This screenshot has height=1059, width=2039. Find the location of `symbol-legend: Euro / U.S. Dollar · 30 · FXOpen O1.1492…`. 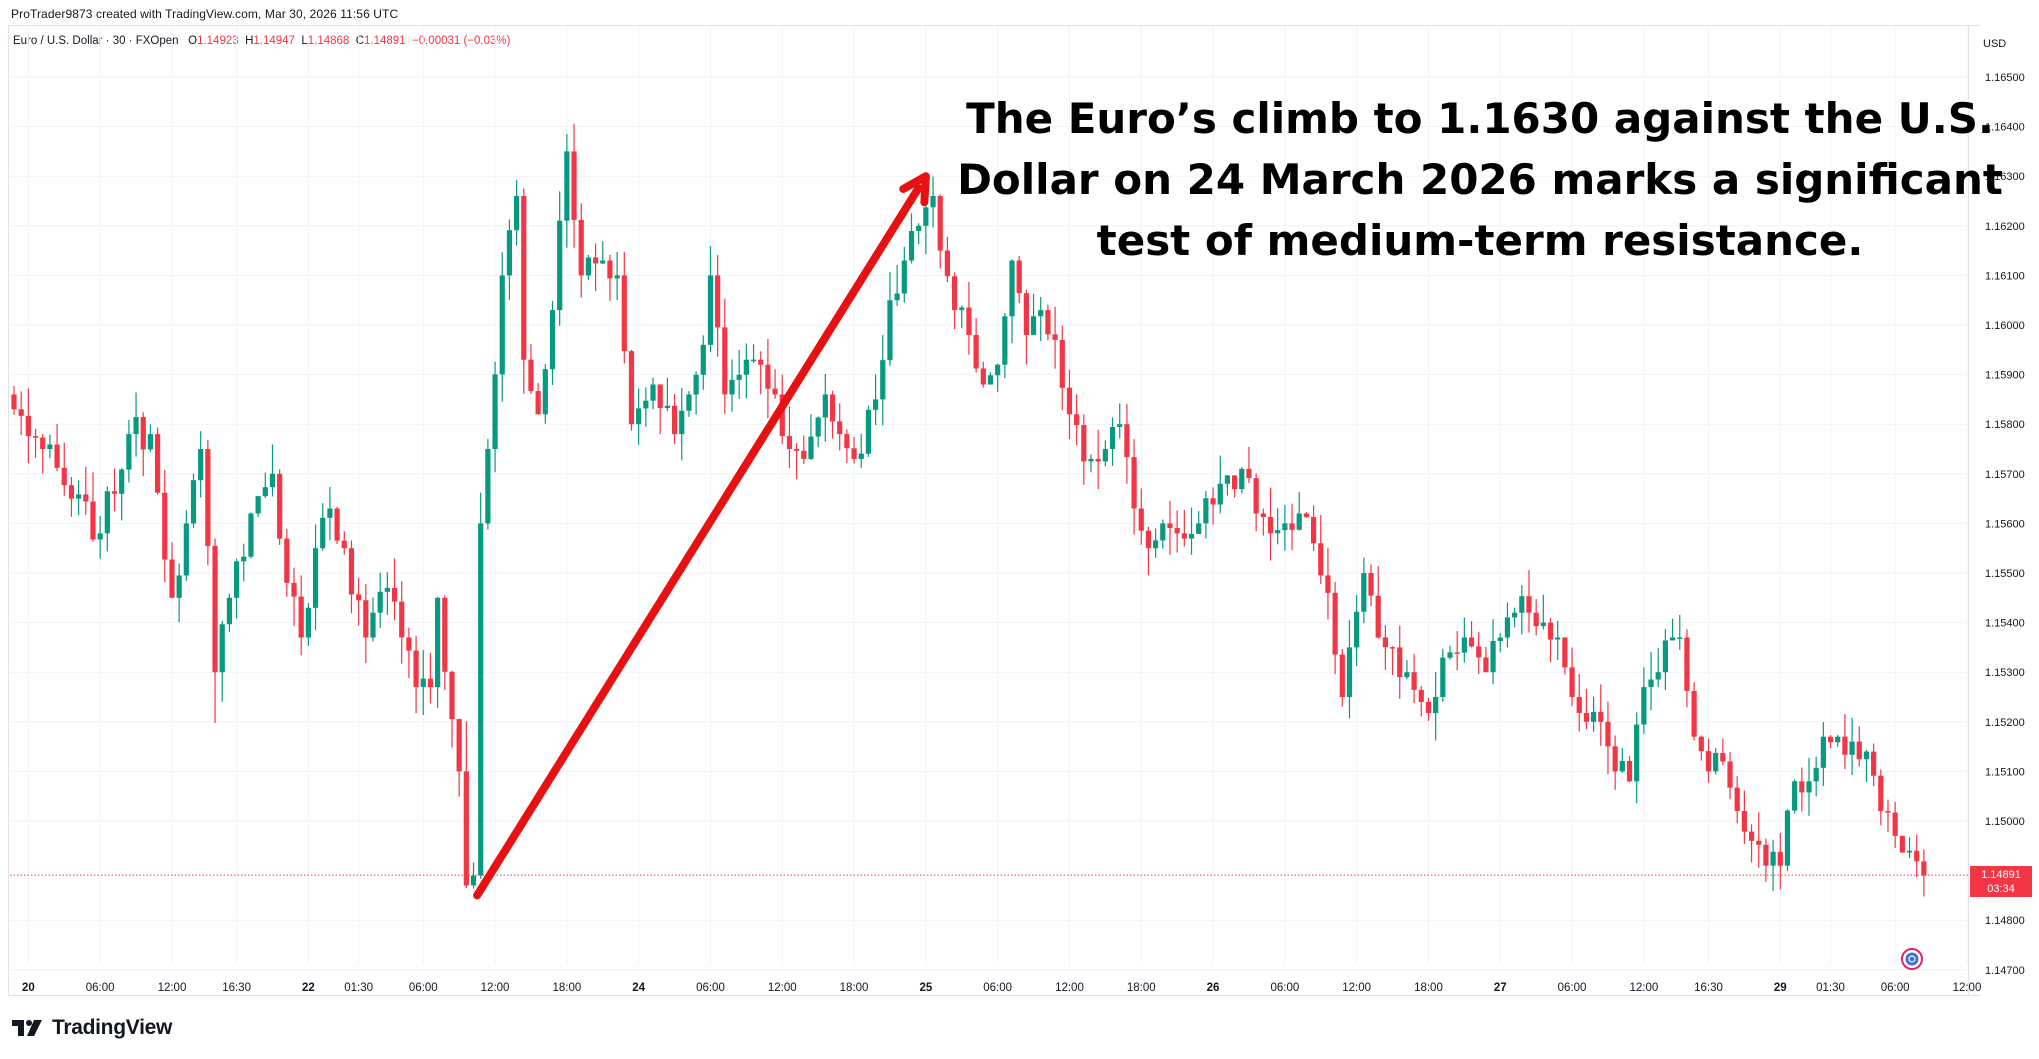

symbol-legend: Euro / U.S. Dollar · 30 · FXOpen O1.1492… is located at coordinates (261, 41).